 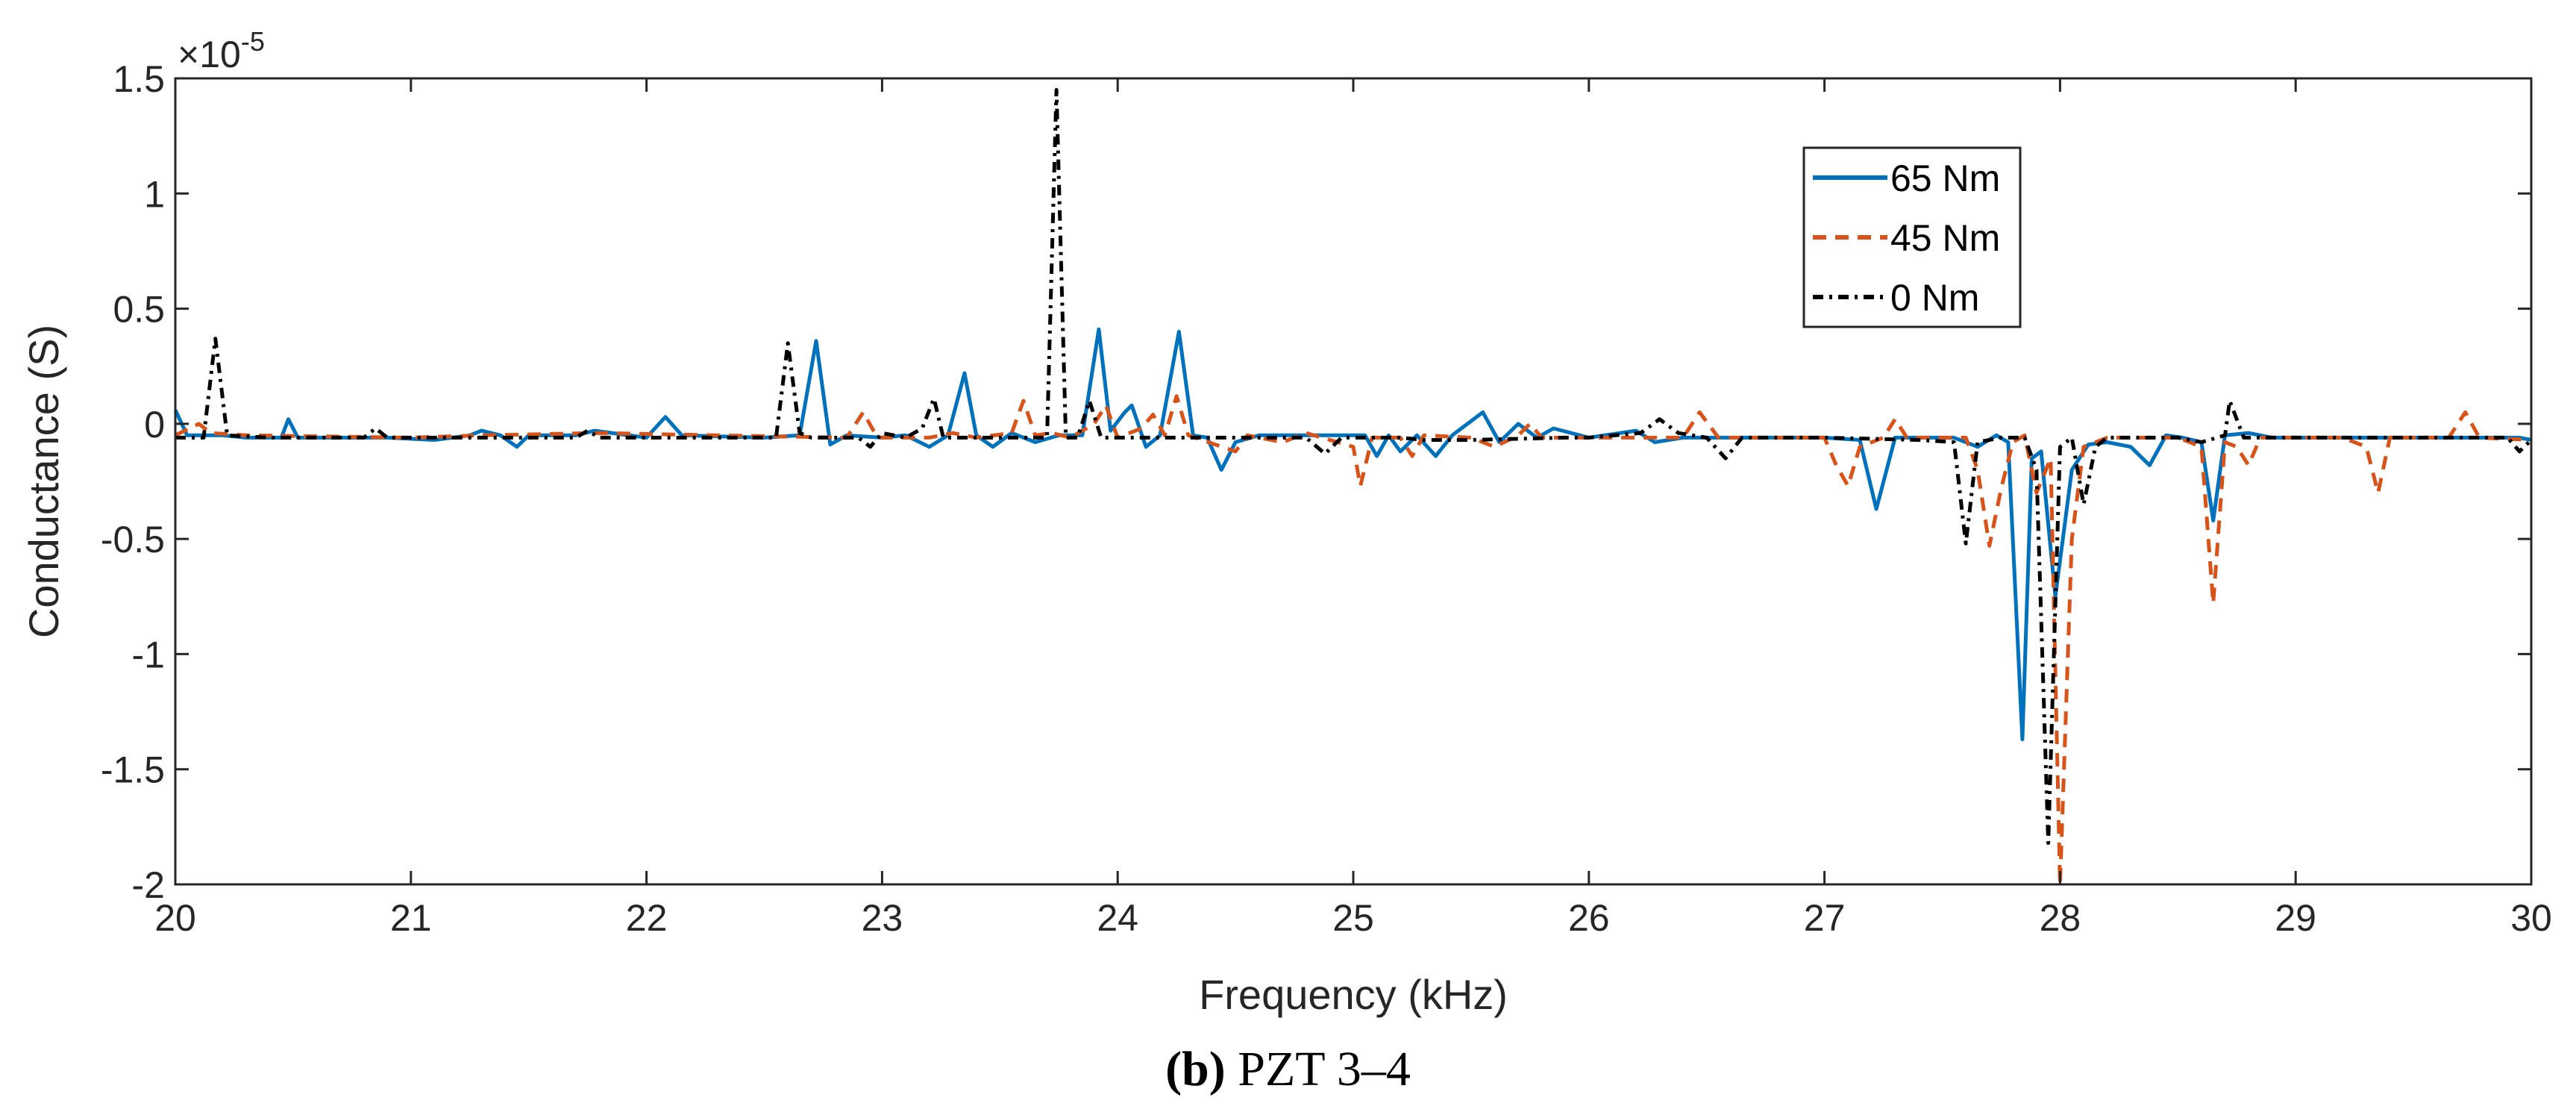 I want to click on x-tick-label: 27, so click(x=1825, y=918).